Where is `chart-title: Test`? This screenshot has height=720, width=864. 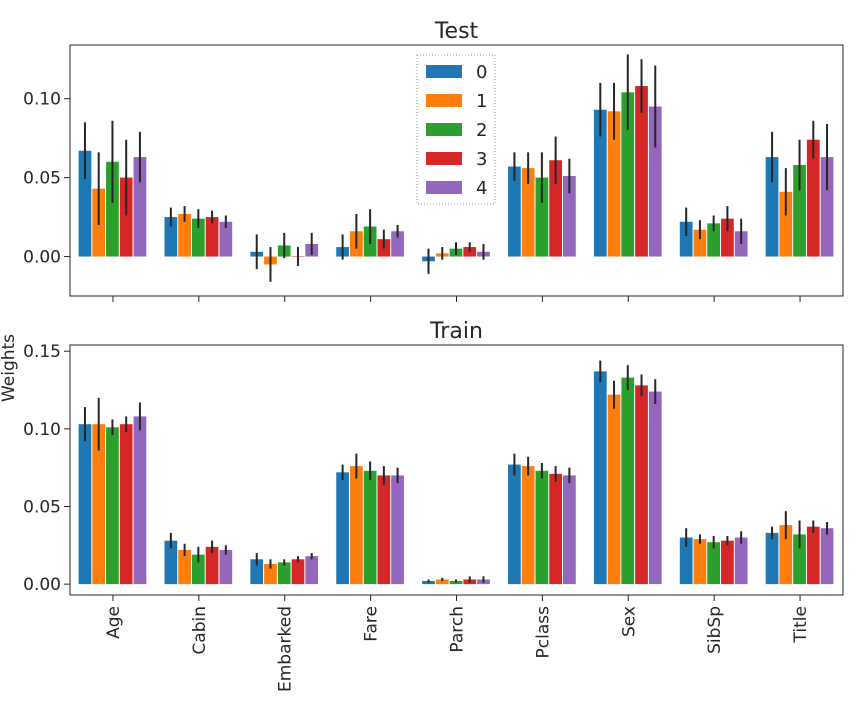
chart-title: Test is located at coordinates (456, 31).